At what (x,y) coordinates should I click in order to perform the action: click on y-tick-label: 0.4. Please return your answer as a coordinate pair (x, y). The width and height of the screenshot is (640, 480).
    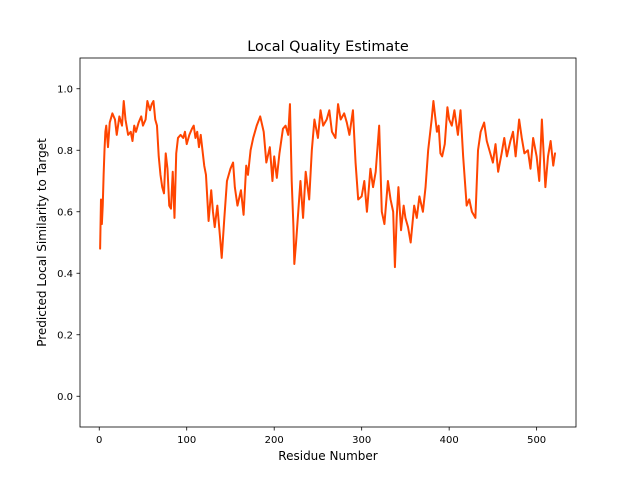
    Looking at the image, I should click on (65, 274).